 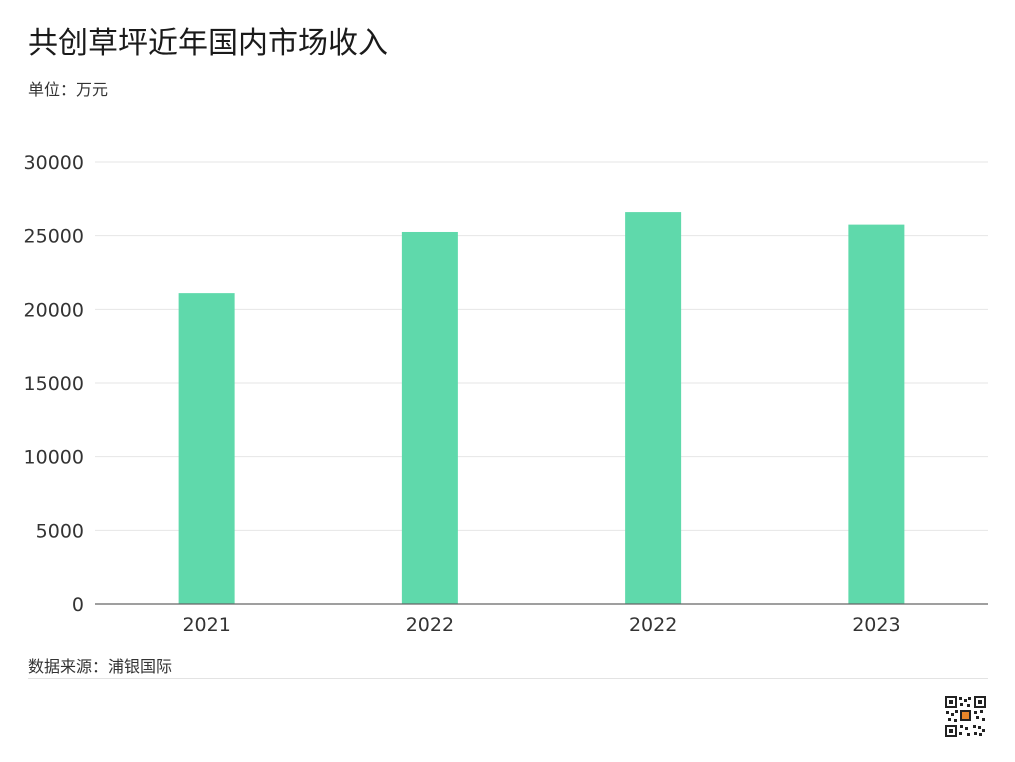 What do you see at coordinates (541, 625) in the screenshot?
I see `x-axis-ticks: 2021 2022 2022 2023` at bounding box center [541, 625].